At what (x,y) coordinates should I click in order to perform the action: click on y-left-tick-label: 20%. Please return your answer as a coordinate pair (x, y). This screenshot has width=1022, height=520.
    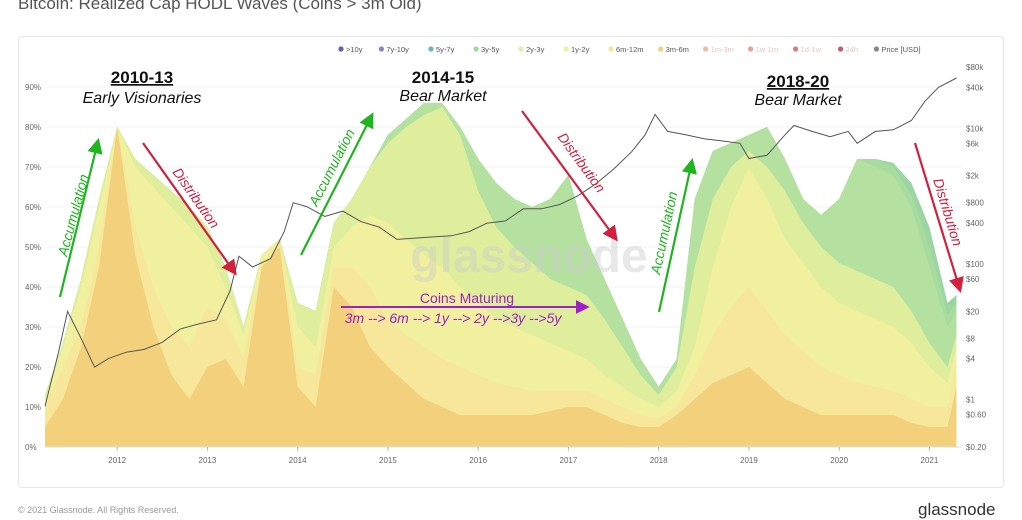
    Looking at the image, I should click on (33, 367).